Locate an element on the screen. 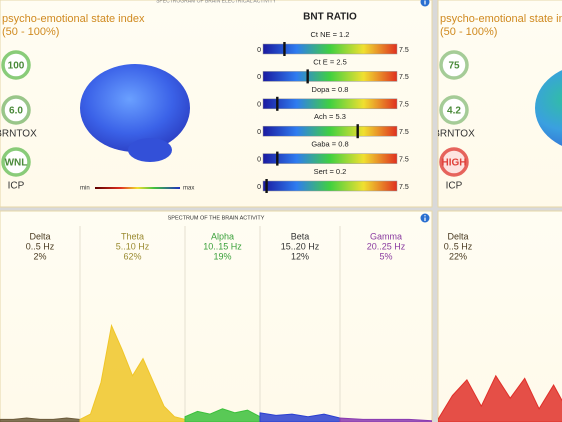  band-percent: 2% is located at coordinates (39, 256).